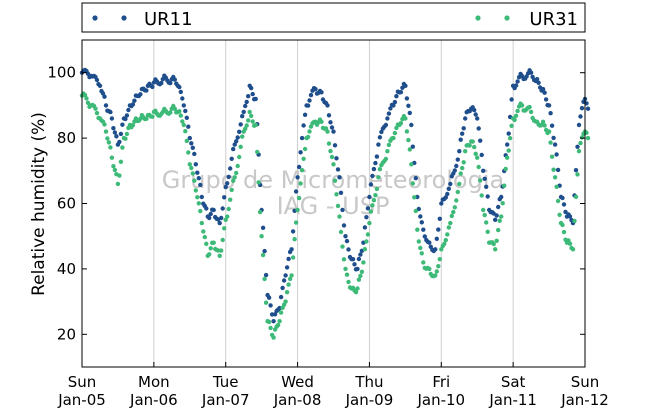 The height and width of the screenshot is (409, 650). What do you see at coordinates (297, 382) in the screenshot?
I see `x-tick-label-day: Wed` at bounding box center [297, 382].